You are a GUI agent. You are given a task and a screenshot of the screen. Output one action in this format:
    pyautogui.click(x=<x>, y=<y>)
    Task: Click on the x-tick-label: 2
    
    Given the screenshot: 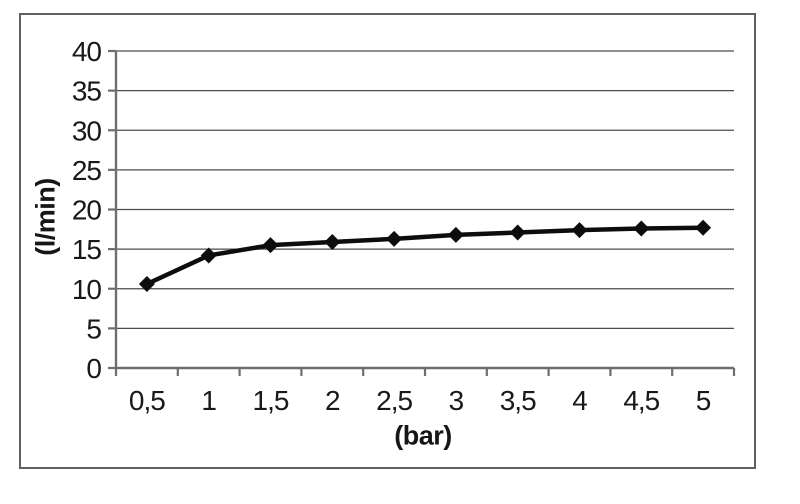 What is the action you would take?
    pyautogui.click(x=332, y=400)
    